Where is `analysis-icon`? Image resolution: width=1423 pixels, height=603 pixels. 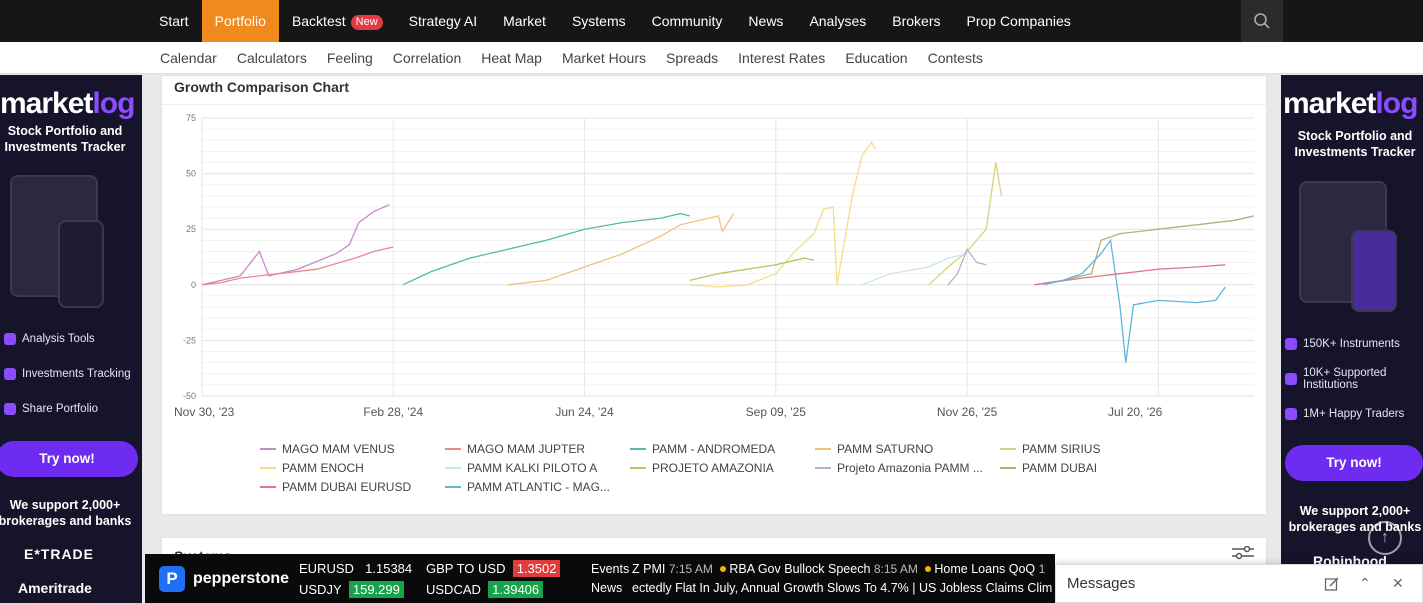
analysis-icon is located at coordinates (10, 339).